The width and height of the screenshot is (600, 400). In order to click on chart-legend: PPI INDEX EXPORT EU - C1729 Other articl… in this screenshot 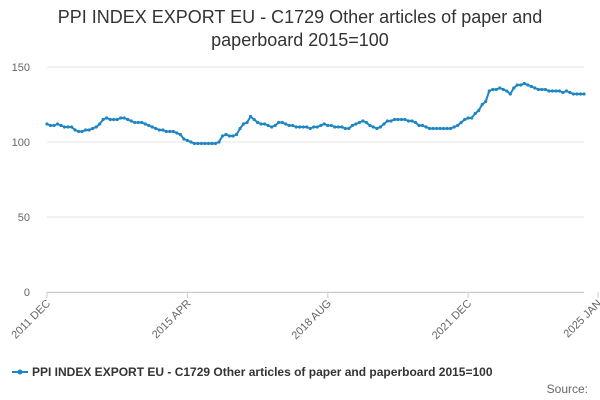, I will do `click(252, 372)`.